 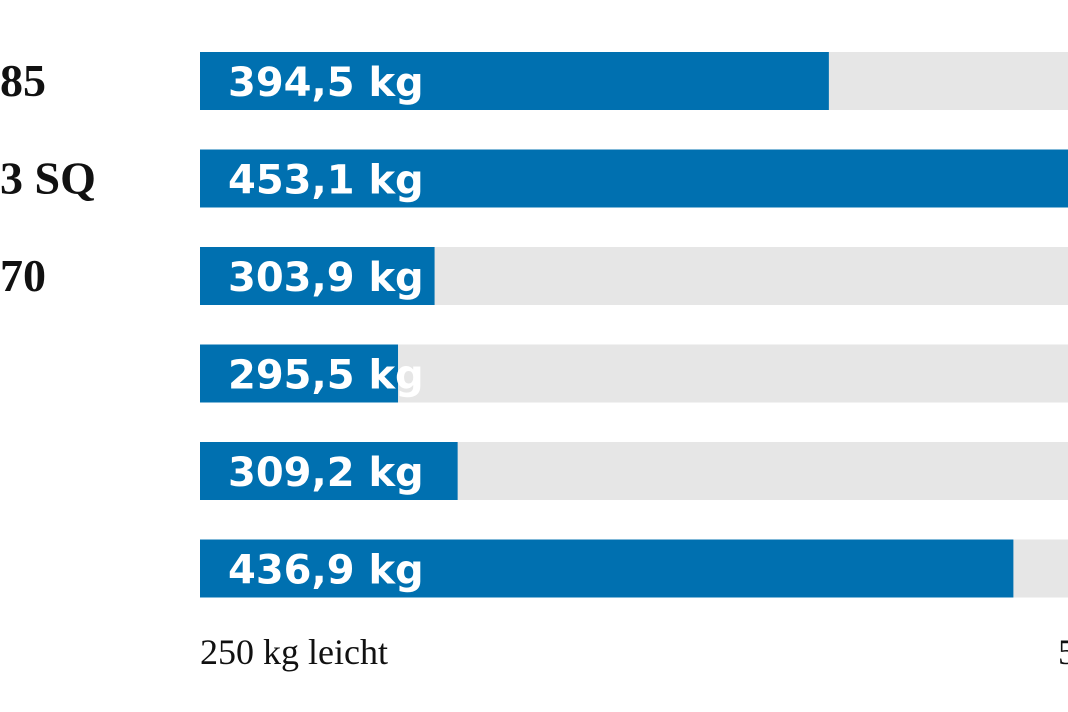 I want to click on value-label: 303,9 kg, so click(x=326, y=278).